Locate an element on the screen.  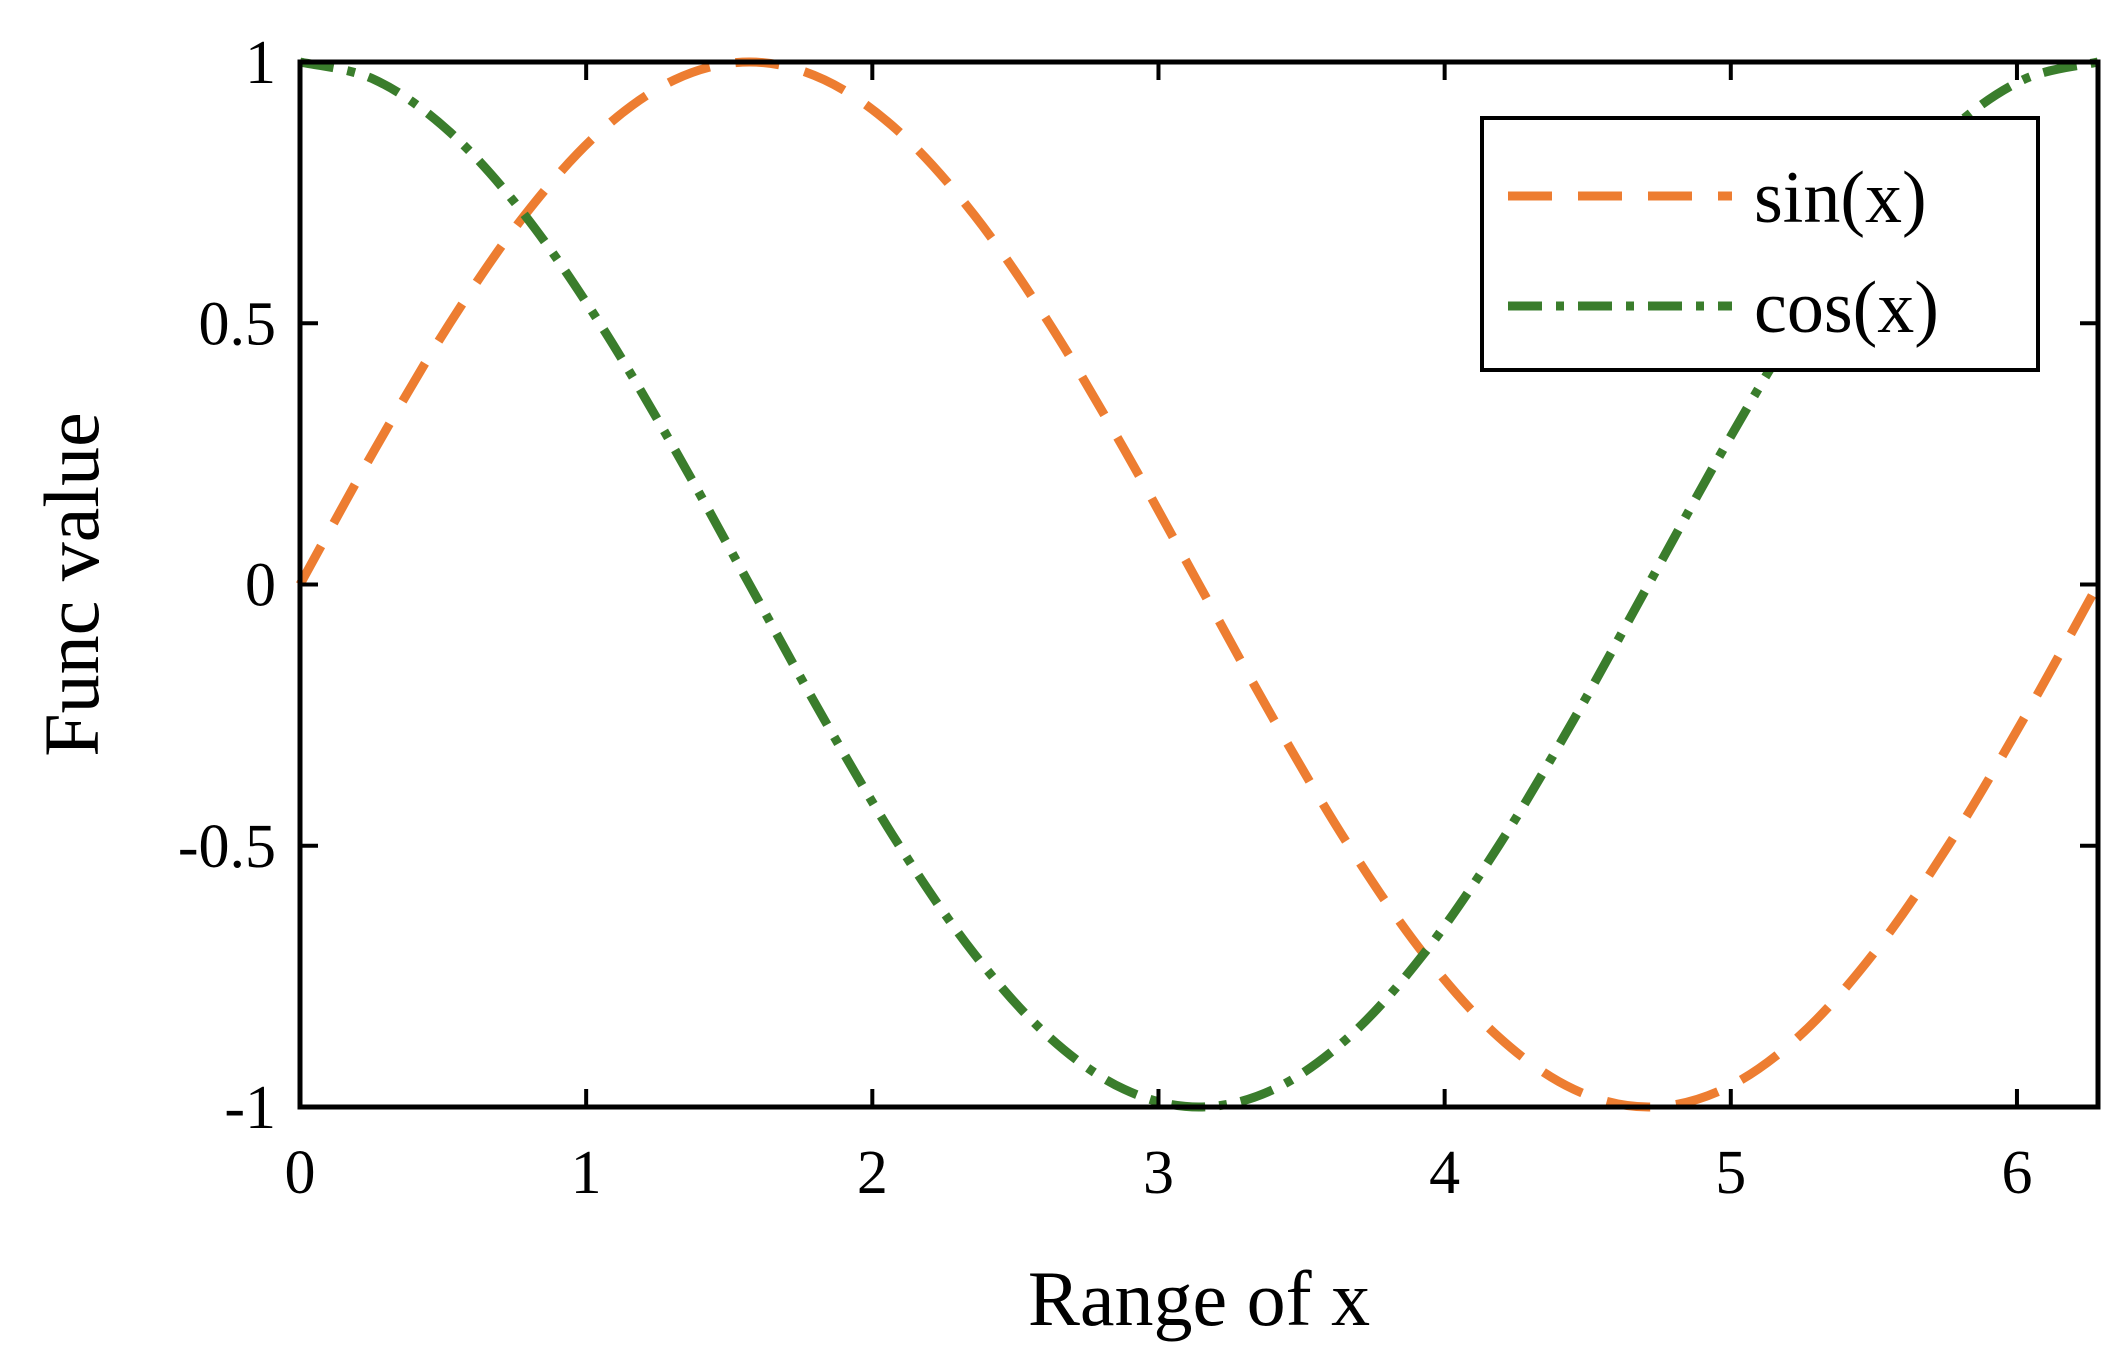
y-tick-label: -0.5 is located at coordinates (227, 847).